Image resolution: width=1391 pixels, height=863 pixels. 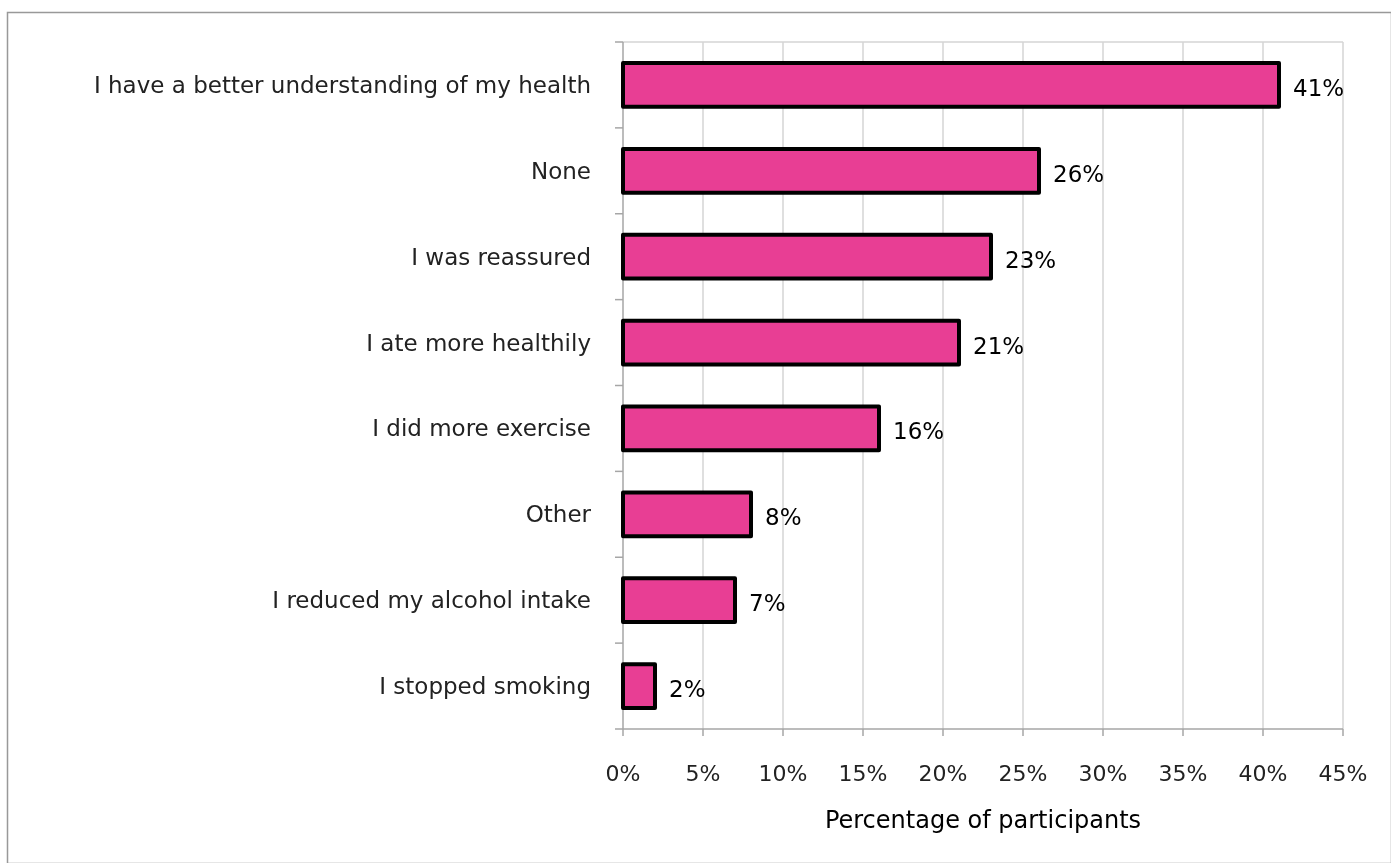 I want to click on data-label: 23%, so click(x=1031, y=259).